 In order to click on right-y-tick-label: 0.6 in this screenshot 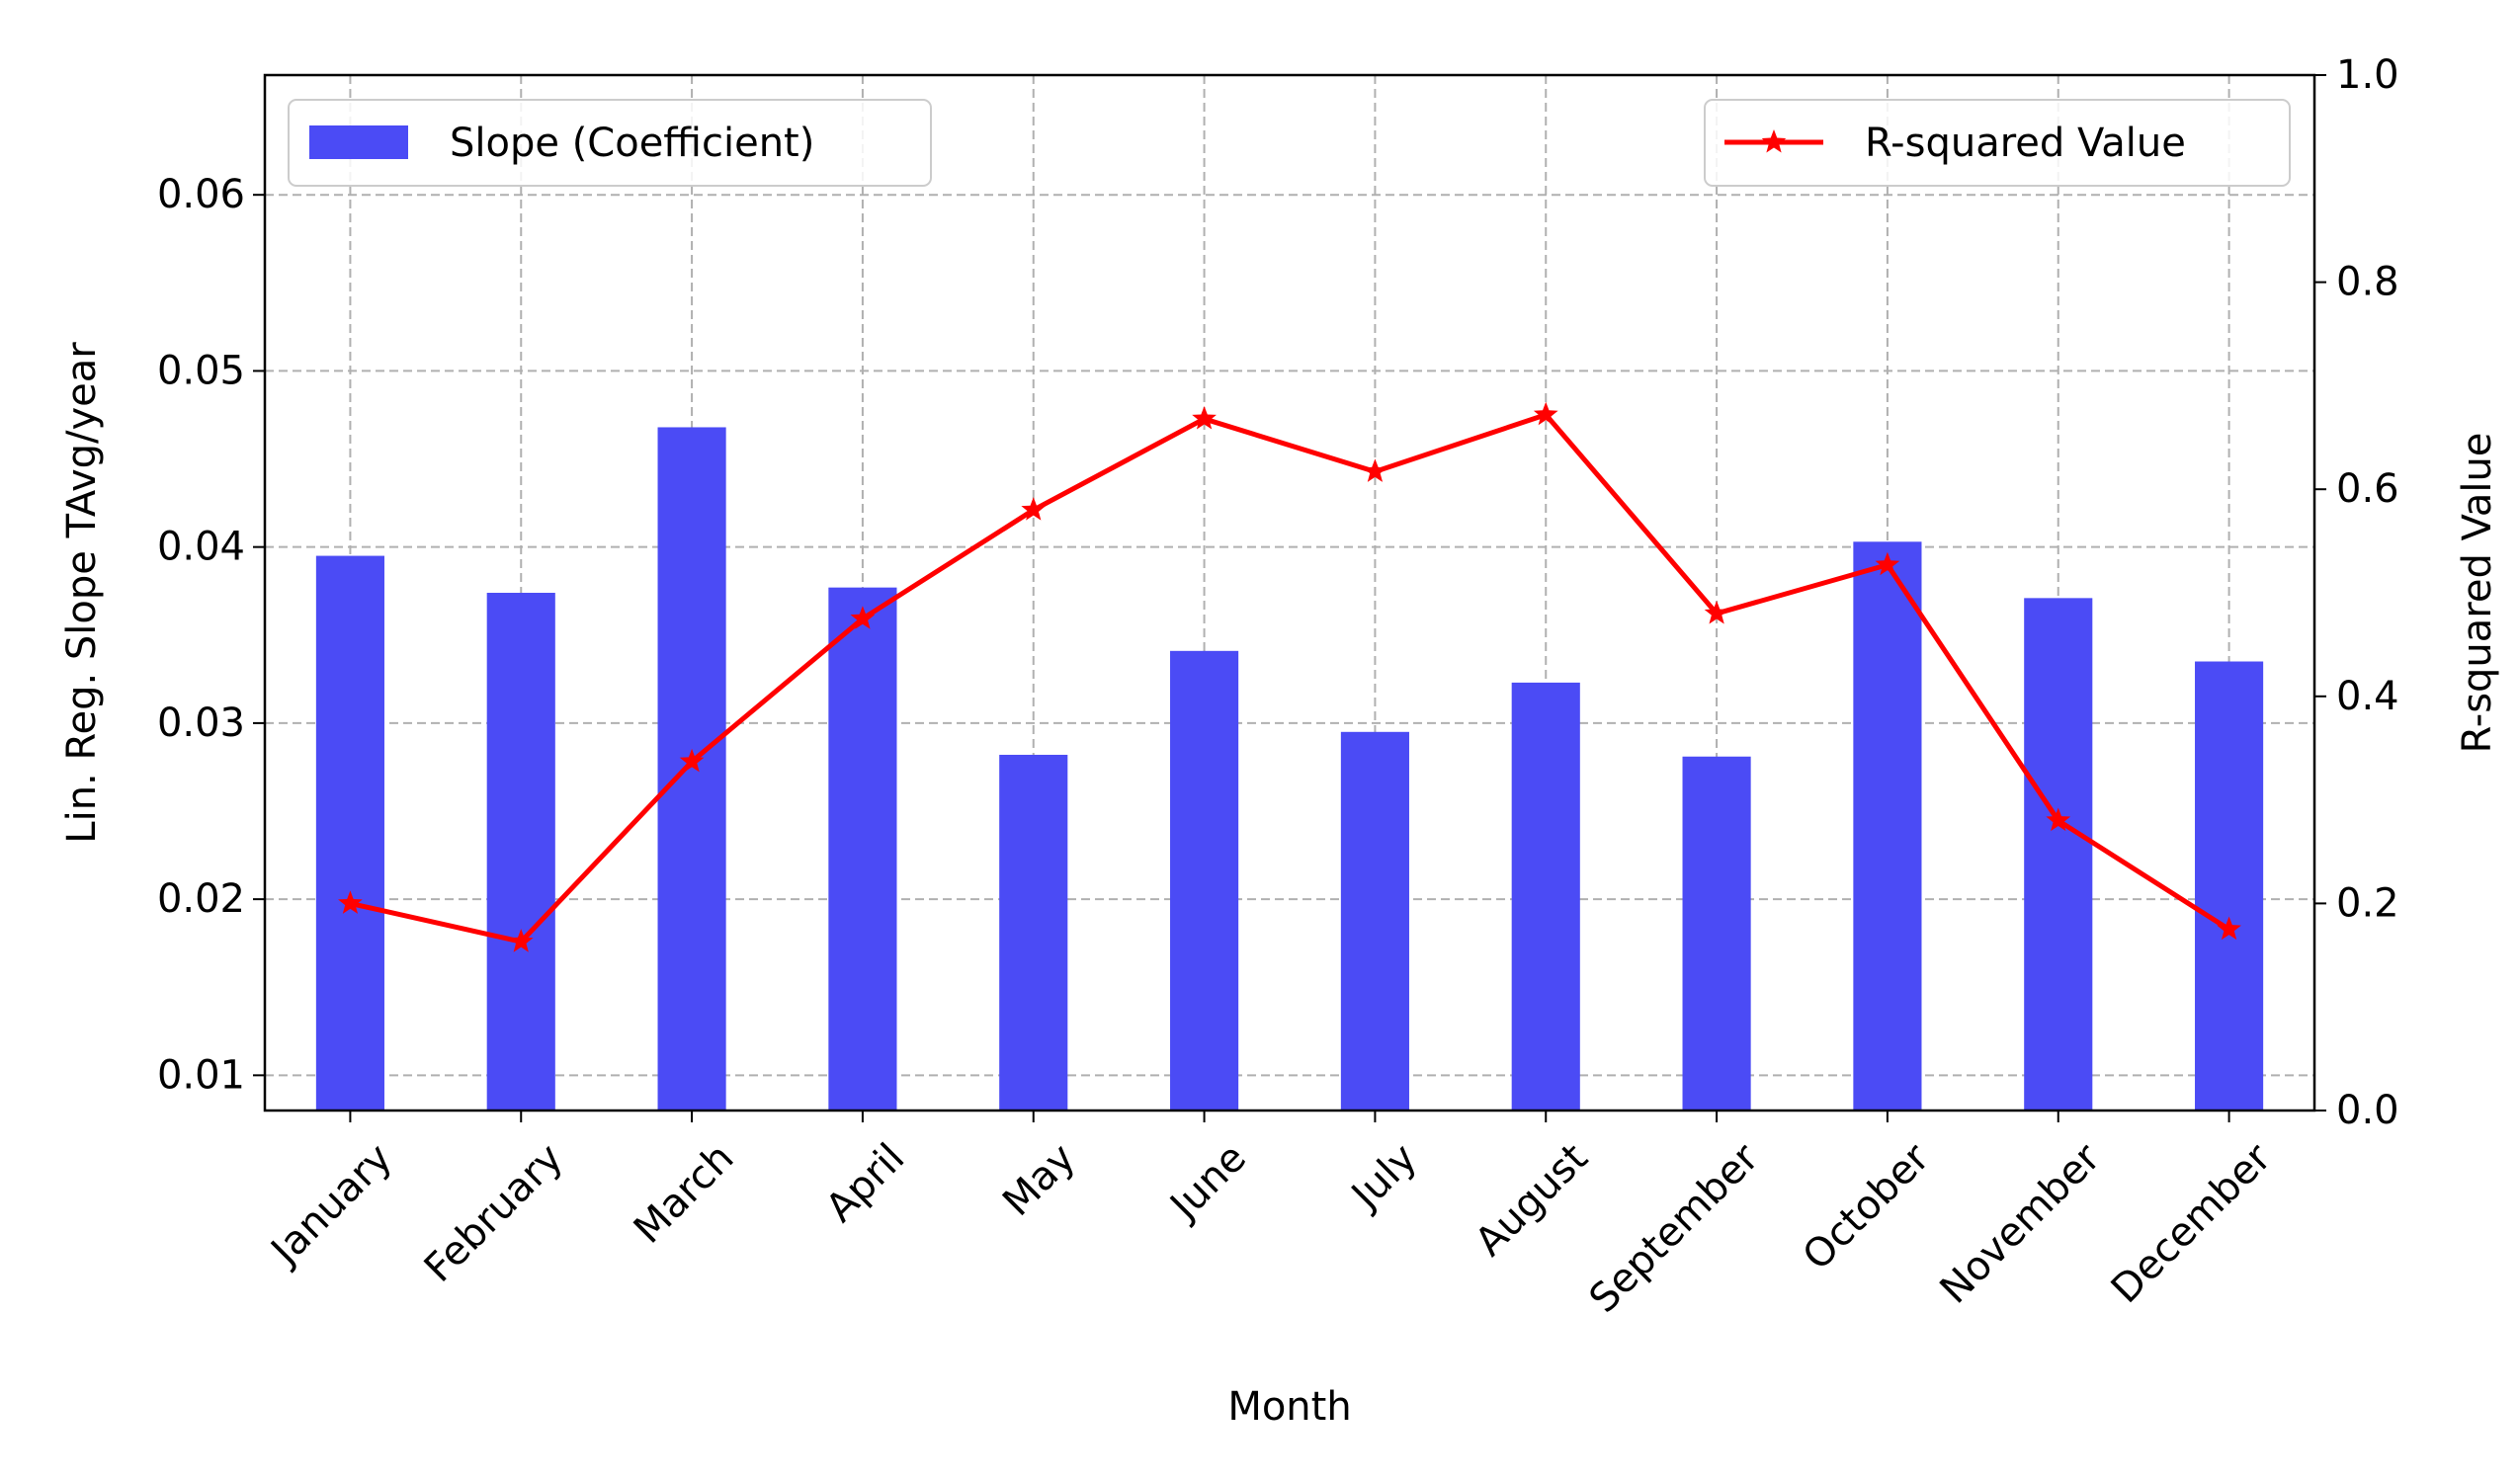, I will do `click(2367, 489)`.